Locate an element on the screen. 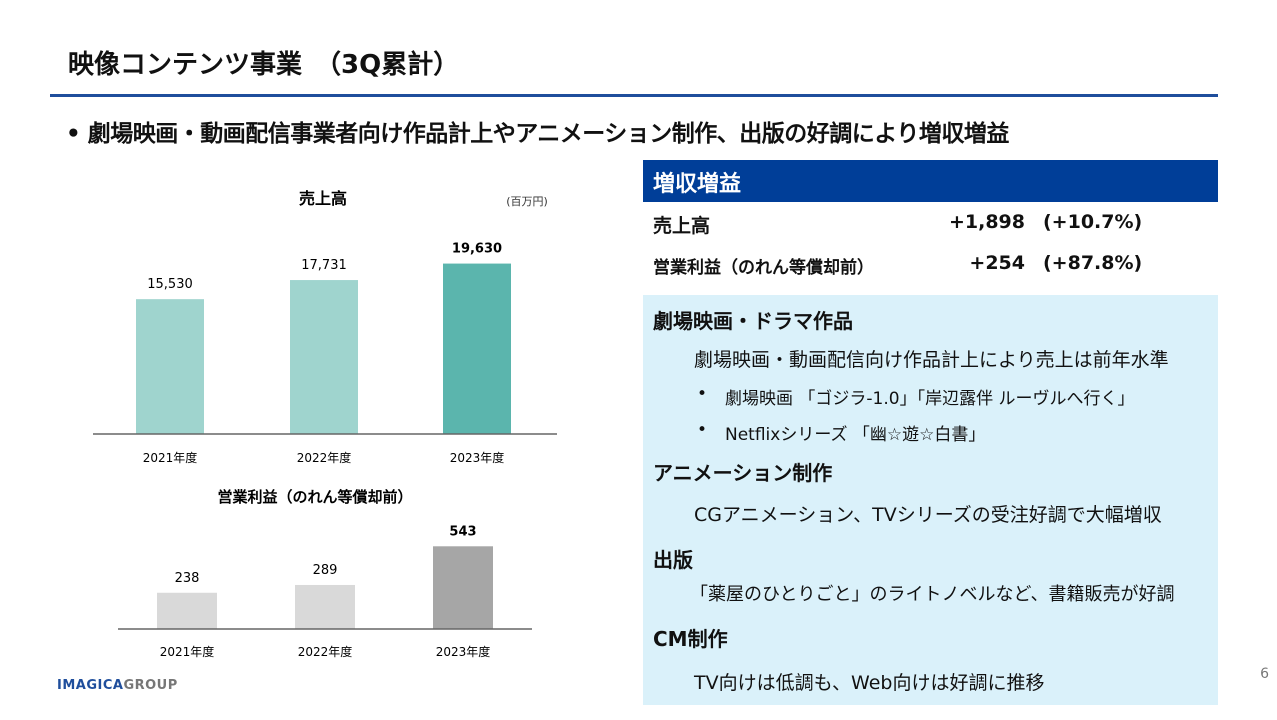 The image size is (1277, 720). kpi-sales-pct: (+10.7%) is located at coordinates (1093, 222).